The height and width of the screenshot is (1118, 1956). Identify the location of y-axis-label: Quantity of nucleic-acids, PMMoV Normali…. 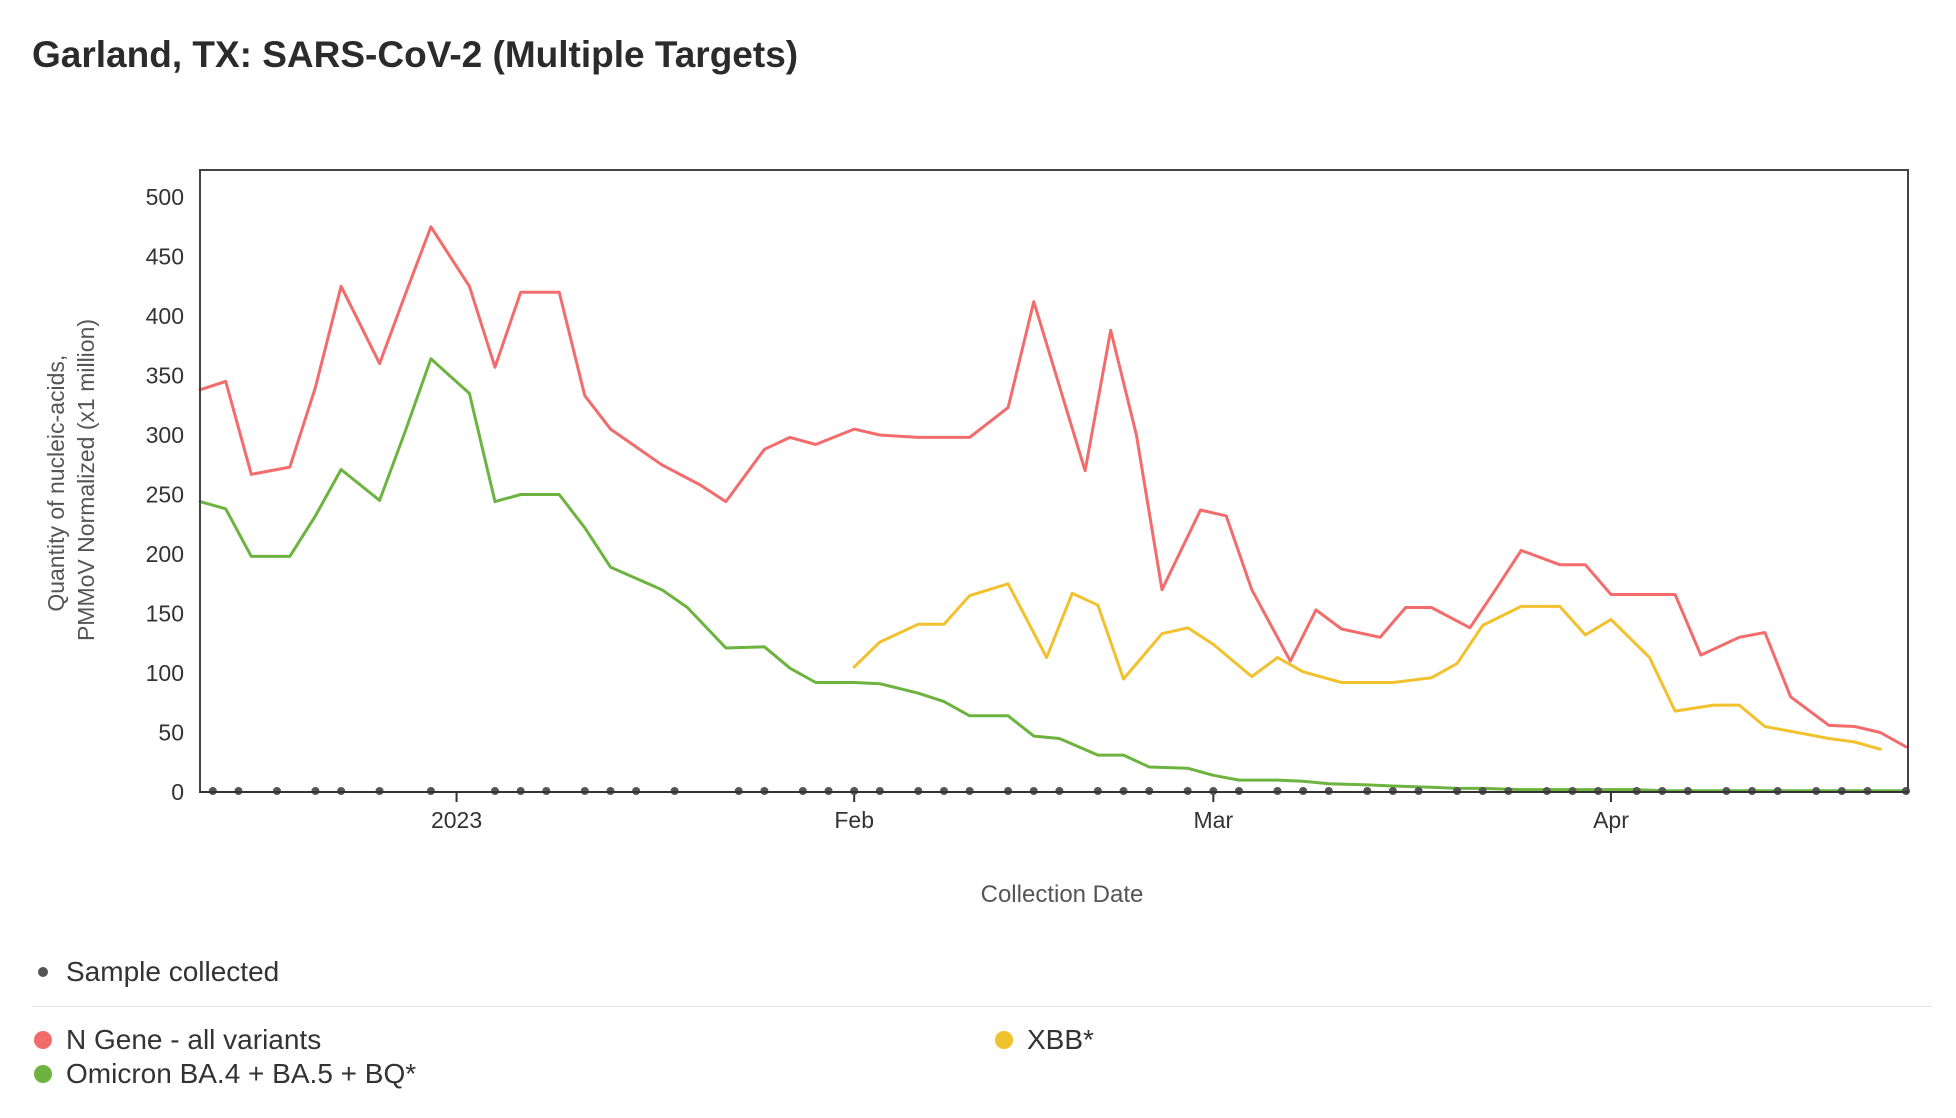
(71, 480).